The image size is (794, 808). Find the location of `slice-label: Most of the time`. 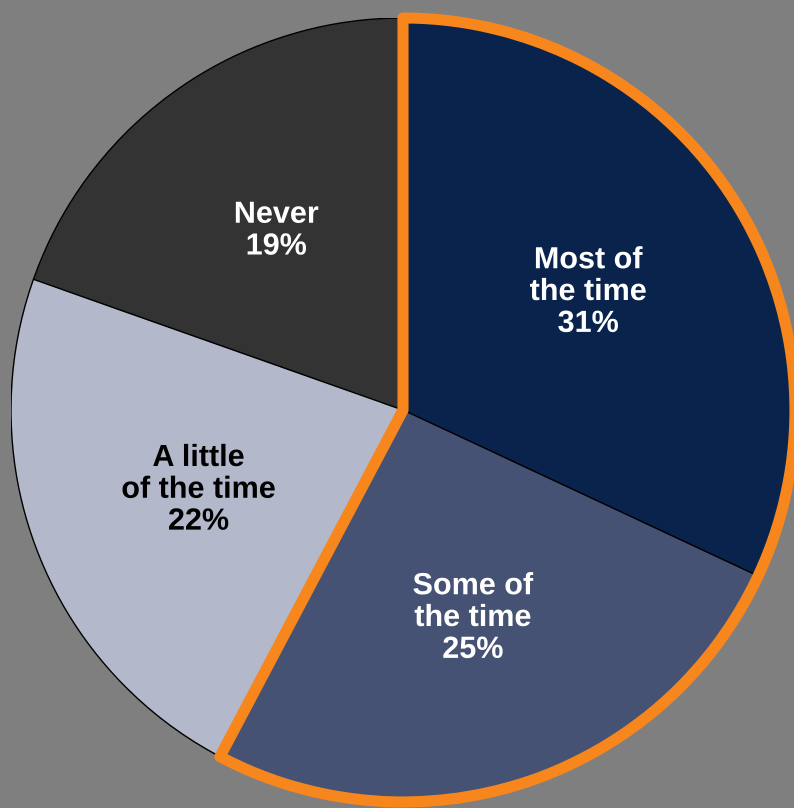

slice-label: Most of the time is located at coordinates (588, 273).